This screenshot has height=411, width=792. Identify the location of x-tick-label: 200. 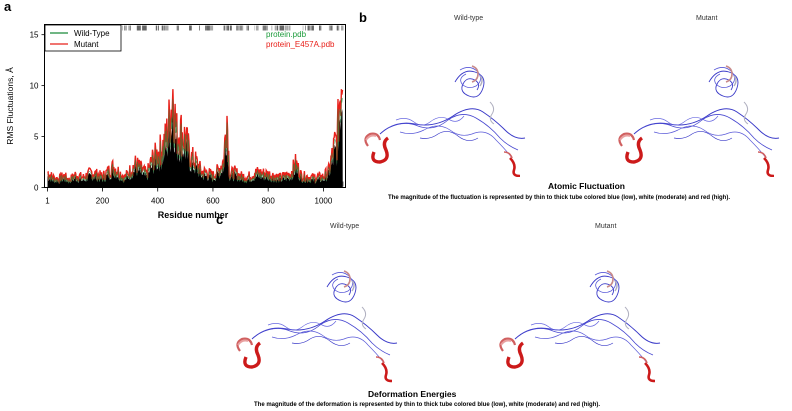
(103, 201).